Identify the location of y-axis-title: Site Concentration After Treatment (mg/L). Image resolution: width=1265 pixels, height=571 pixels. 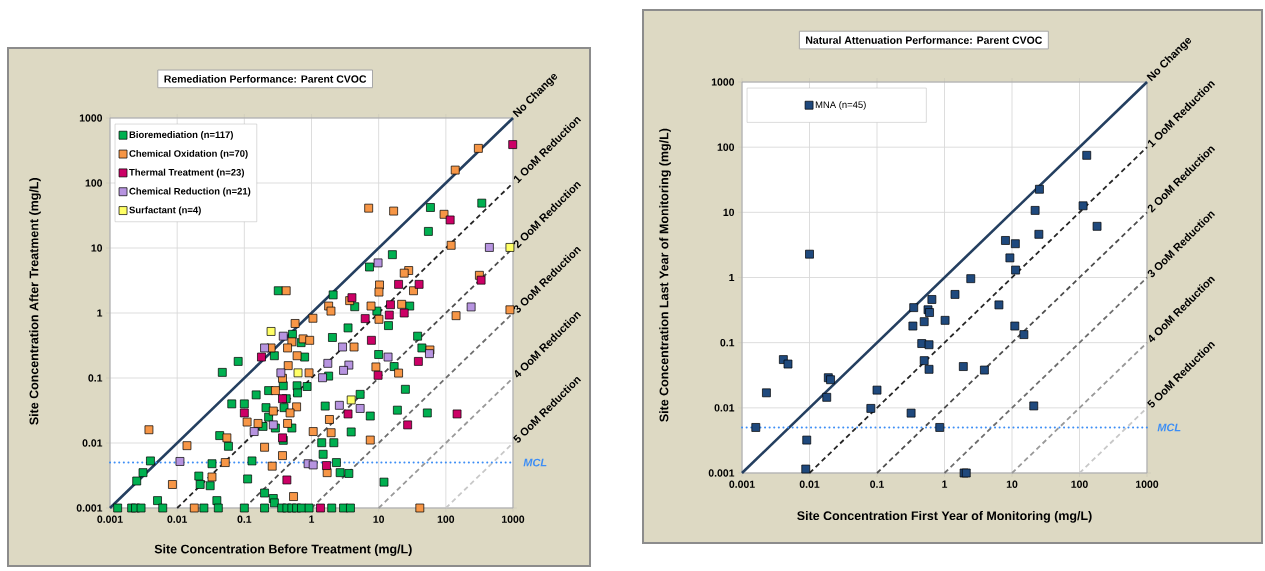
(35, 301).